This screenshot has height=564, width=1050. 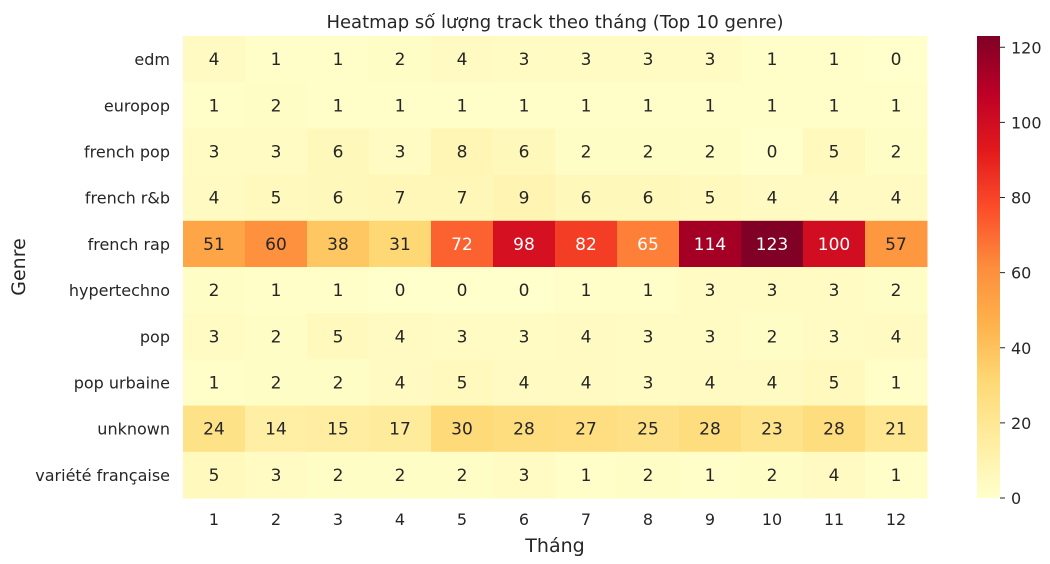 What do you see at coordinates (834, 519) in the screenshot?
I see `x-tick-label: 11` at bounding box center [834, 519].